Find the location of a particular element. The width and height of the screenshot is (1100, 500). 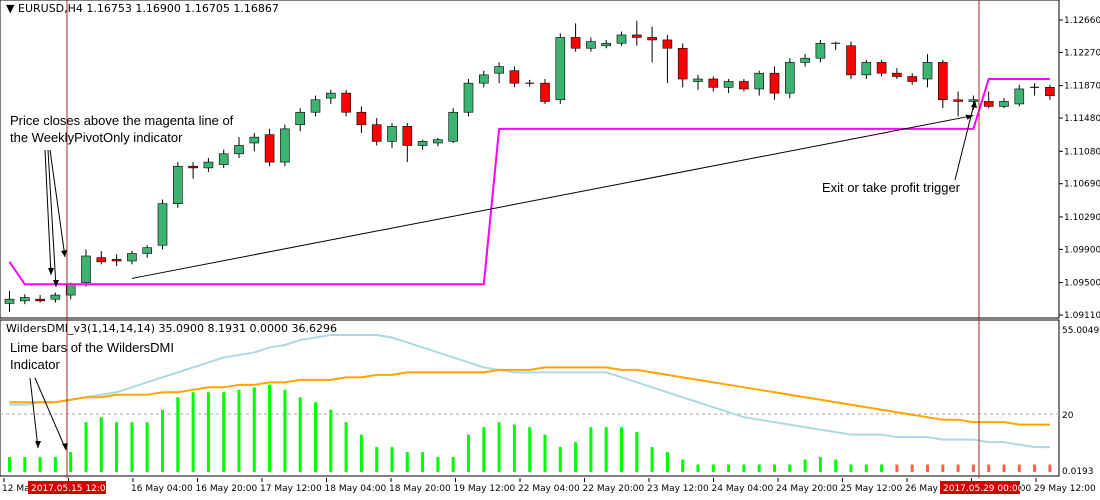

time-label: 23 May 12:00 is located at coordinates (678, 489).